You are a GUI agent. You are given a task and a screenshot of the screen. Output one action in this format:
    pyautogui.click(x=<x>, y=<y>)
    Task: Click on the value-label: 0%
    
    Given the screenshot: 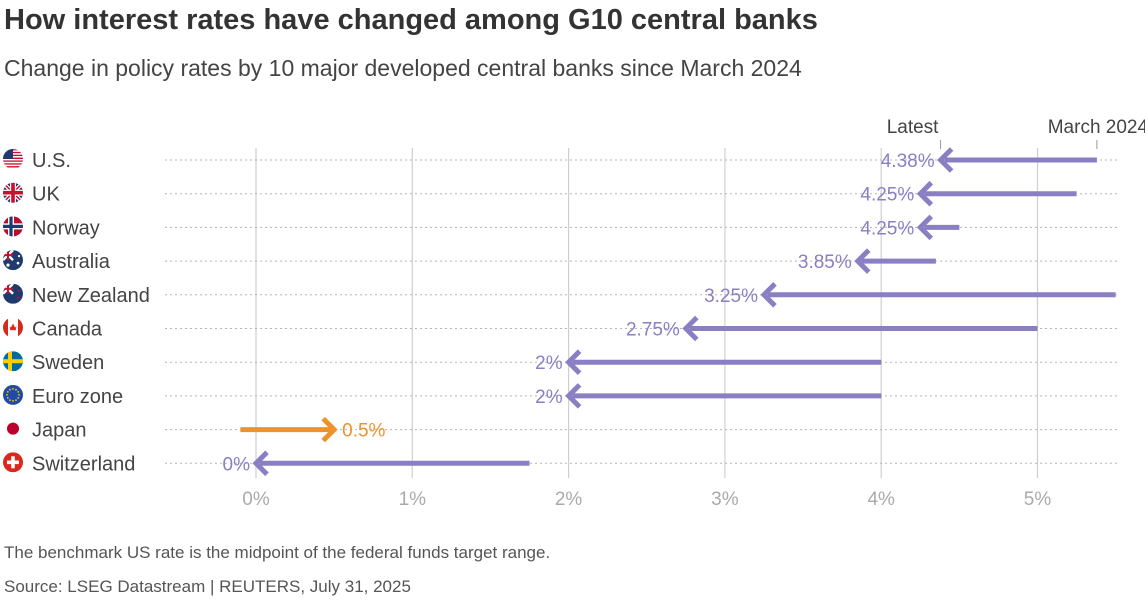 What is the action you would take?
    pyautogui.click(x=237, y=464)
    